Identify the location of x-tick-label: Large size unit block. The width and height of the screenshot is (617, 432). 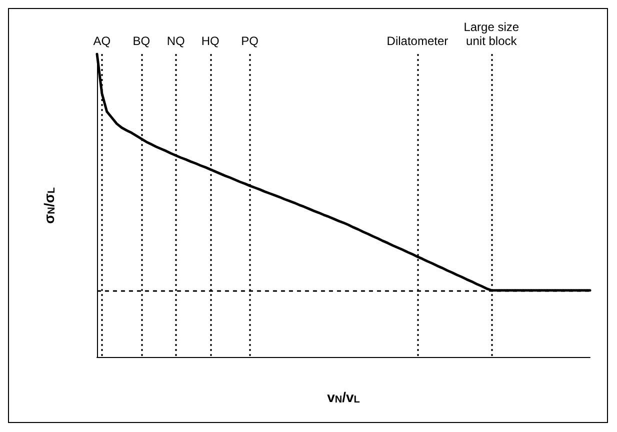
(492, 34).